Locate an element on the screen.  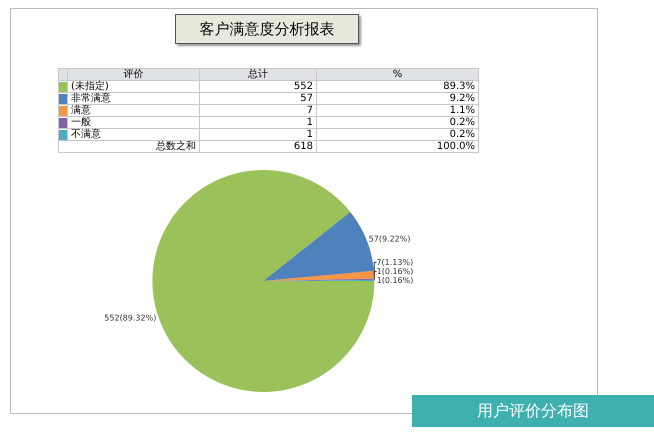
legend-label: (未指定) is located at coordinates (134, 86).